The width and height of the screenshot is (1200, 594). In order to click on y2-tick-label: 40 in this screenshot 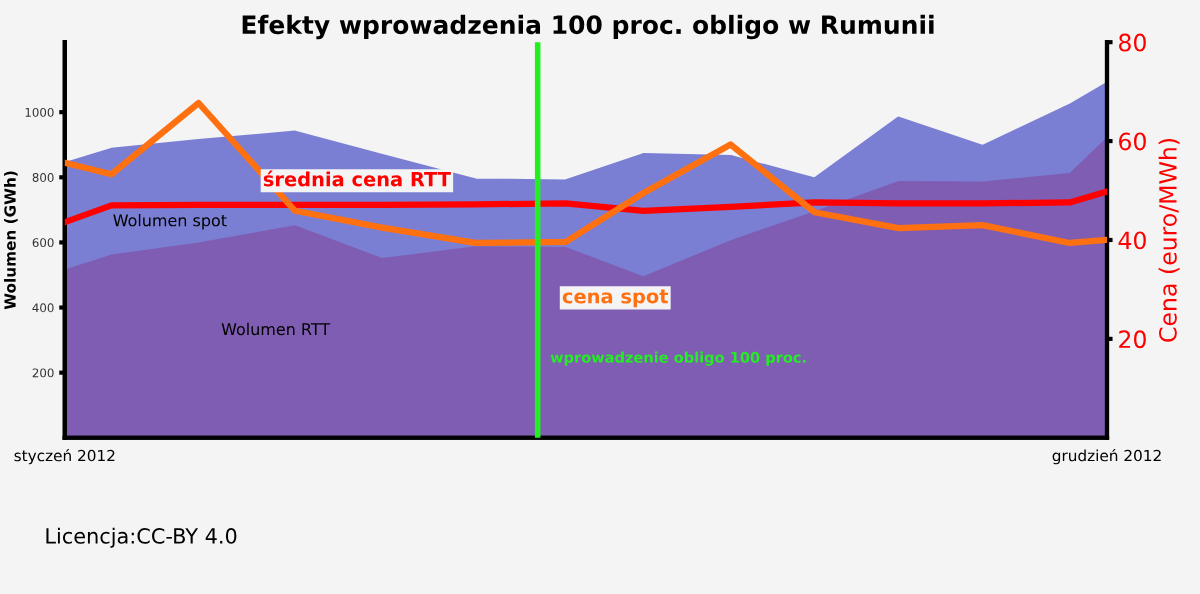, I will do `click(1132, 240)`.